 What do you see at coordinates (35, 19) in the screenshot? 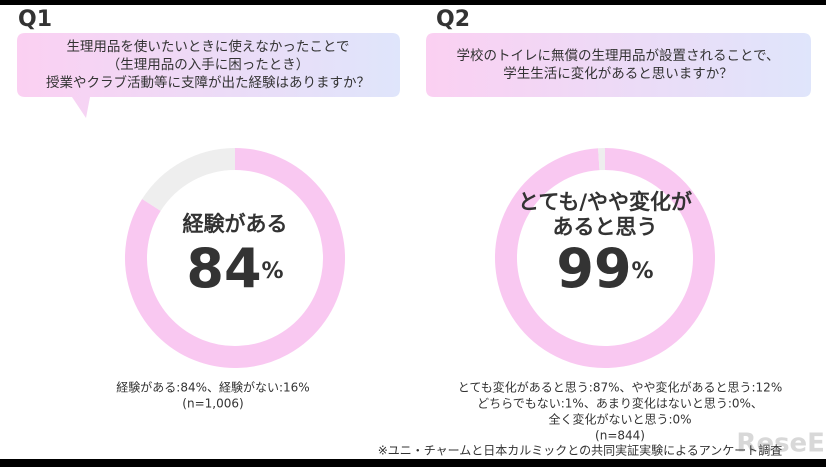
I see `question-label: Q1` at bounding box center [35, 19].